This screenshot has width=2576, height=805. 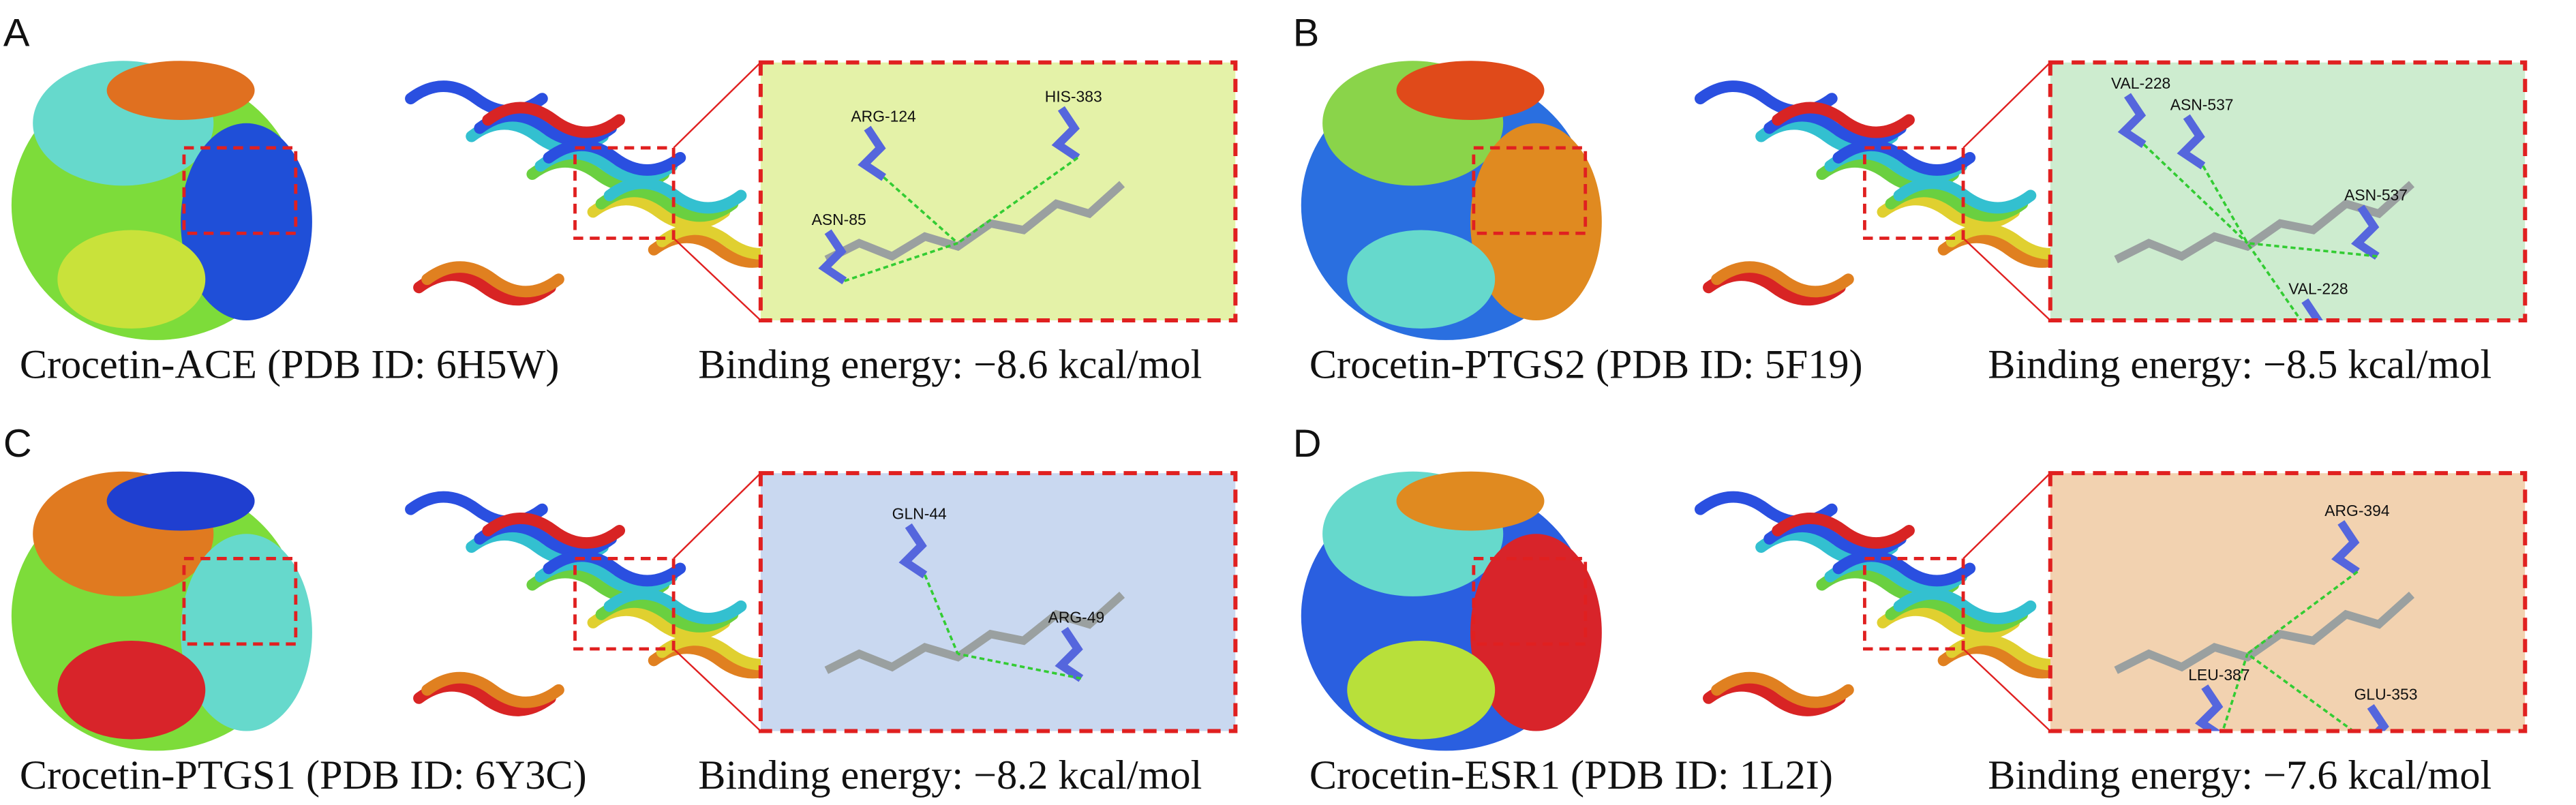 I want to click on caption: Crocetin-PTGS2 (PDB ID: 5F19), so click(x=1586, y=364).